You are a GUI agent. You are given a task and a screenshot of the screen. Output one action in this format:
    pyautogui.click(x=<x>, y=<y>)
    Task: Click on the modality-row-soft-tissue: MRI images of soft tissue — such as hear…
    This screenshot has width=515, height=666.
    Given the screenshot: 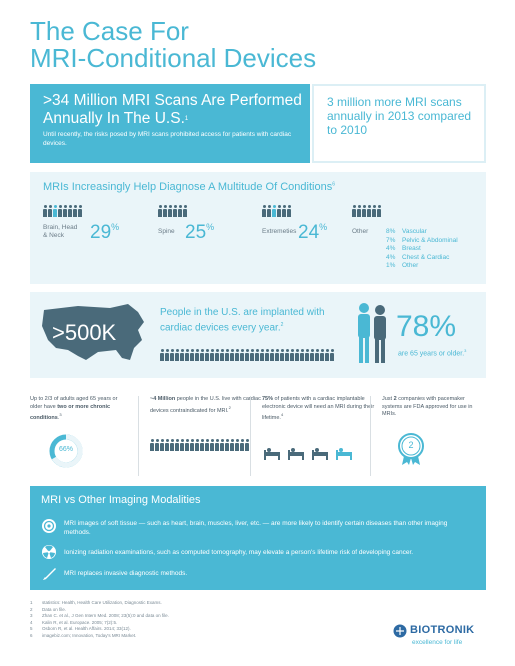 What is the action you would take?
    pyautogui.click(x=256, y=528)
    